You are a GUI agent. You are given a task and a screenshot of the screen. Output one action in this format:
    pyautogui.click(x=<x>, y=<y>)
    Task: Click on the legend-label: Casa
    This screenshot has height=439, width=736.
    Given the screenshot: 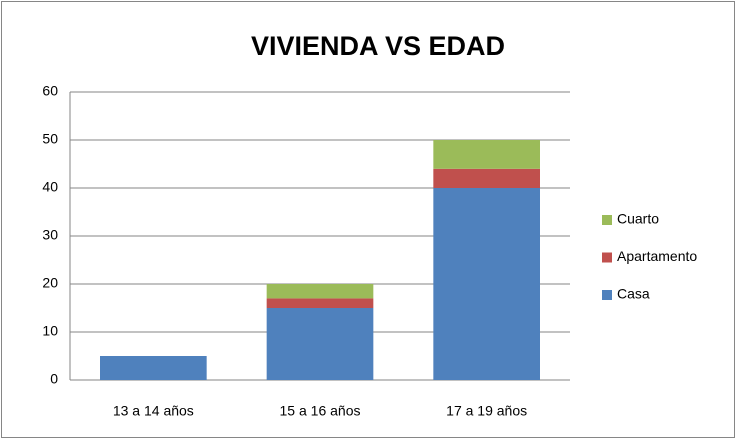 What is the action you would take?
    pyautogui.click(x=633, y=294)
    